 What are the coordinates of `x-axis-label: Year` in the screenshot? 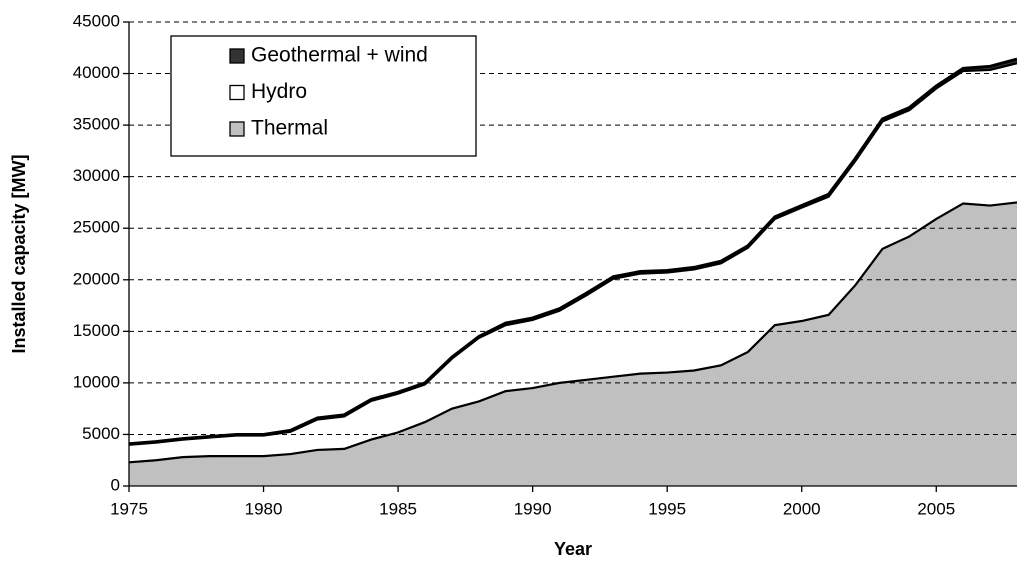 It's located at (573, 549).